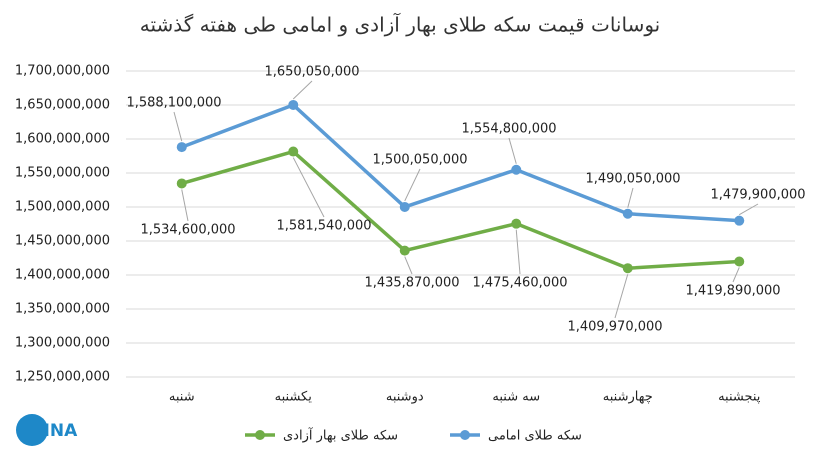 The image size is (814, 461). What do you see at coordinates (732, 291) in the screenshot?
I see `data-label: 1,419,890,000` at bounding box center [732, 291].